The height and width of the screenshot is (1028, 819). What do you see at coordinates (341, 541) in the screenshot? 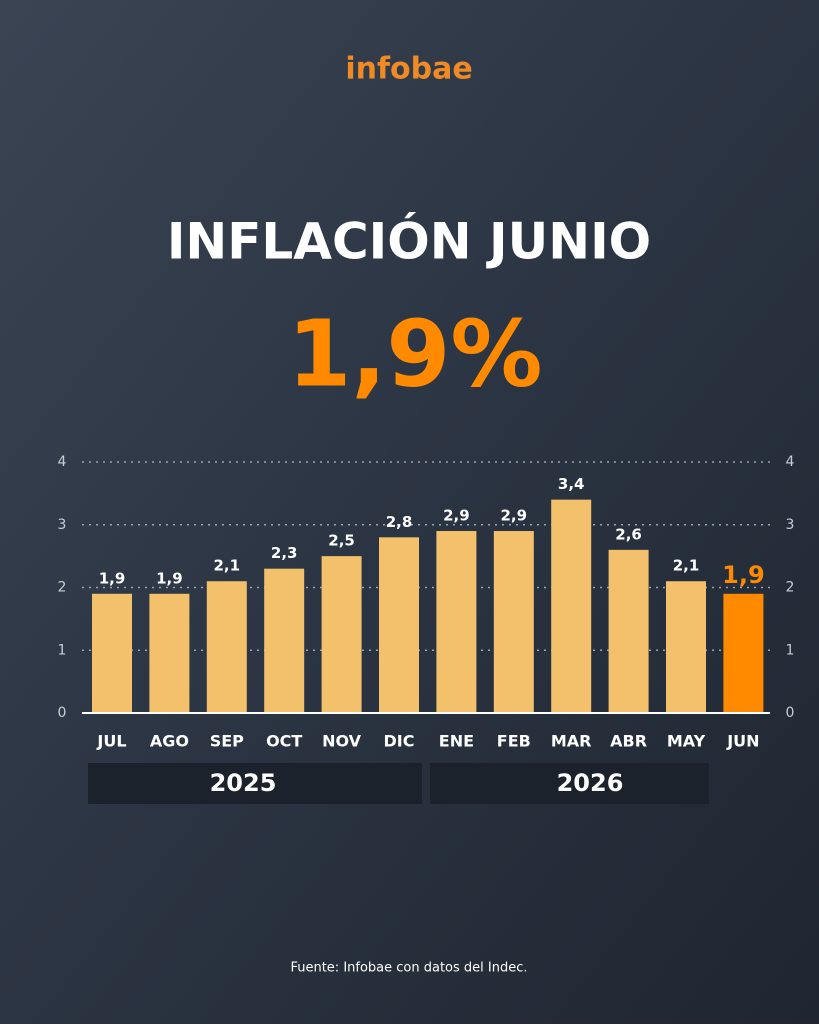
I see `value-label: 2,5` at bounding box center [341, 541].